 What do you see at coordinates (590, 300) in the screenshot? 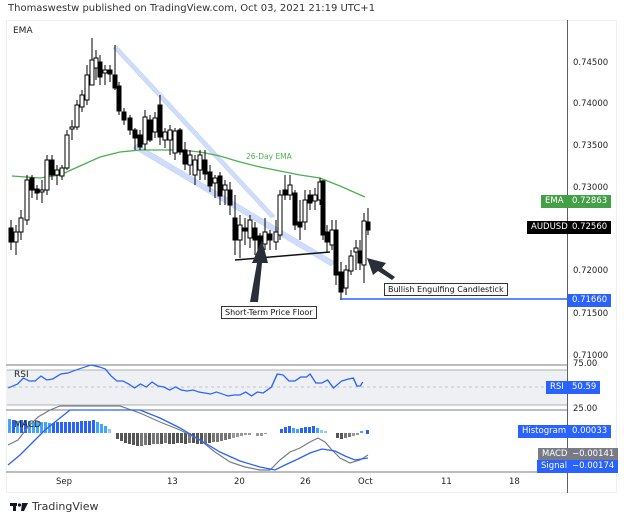
I see `support-tag-value: 0.71660` at bounding box center [590, 300].